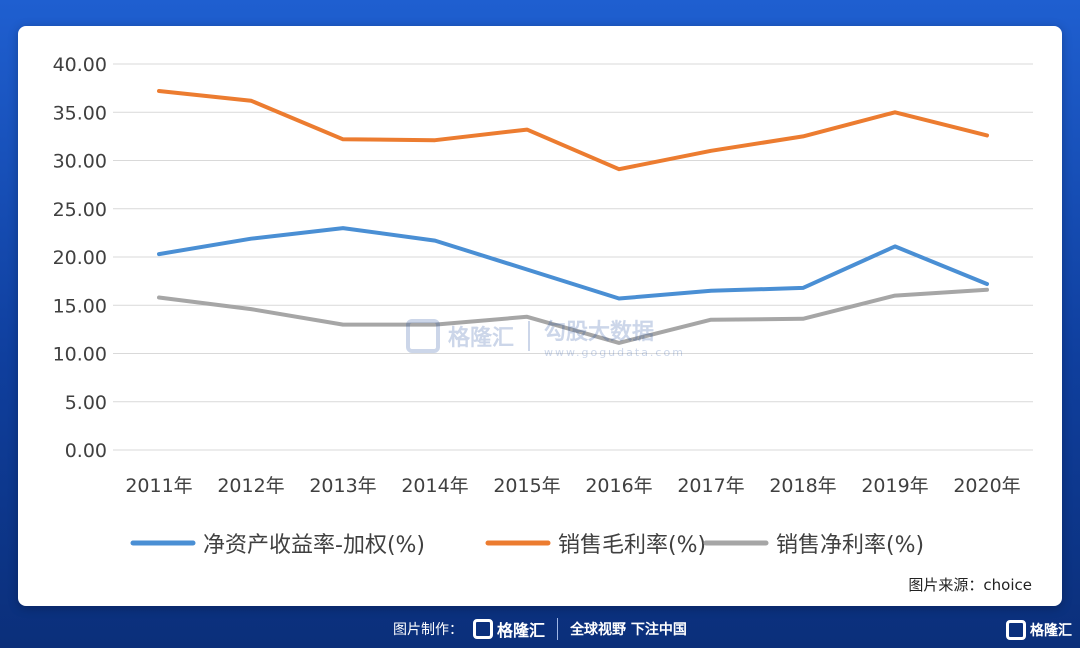 This screenshot has height=648, width=1080. What do you see at coordinates (970, 585) in the screenshot?
I see `source-note: 图片来源：choice` at bounding box center [970, 585].